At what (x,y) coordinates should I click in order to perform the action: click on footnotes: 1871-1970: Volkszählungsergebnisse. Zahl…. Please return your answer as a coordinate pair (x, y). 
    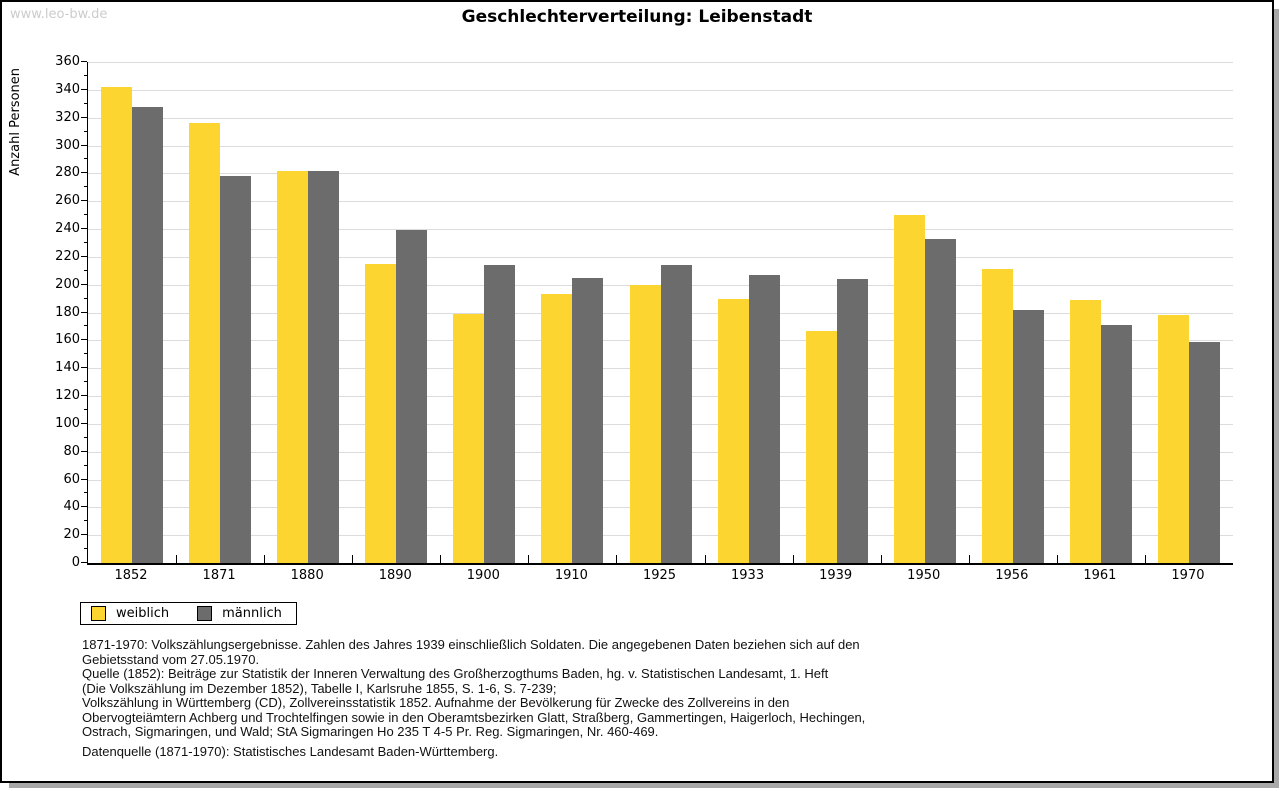
    Looking at the image, I should click on (473, 688).